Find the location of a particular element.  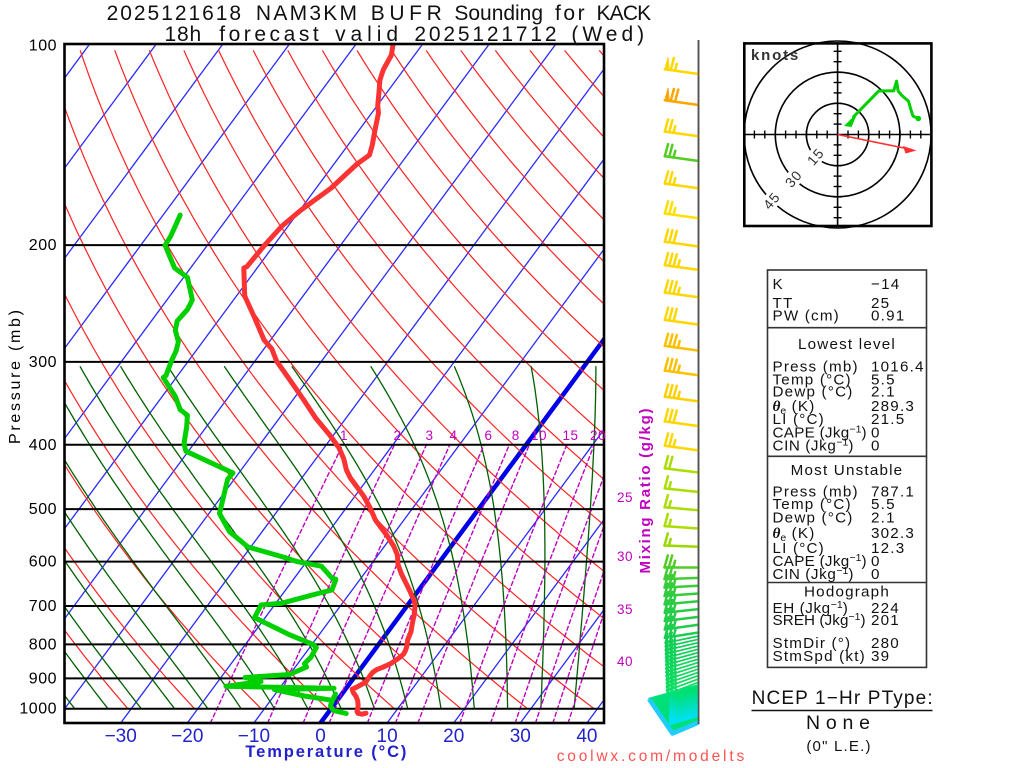

svg-text: Mixing Ratio (g/kg) is located at coordinates (645, 491).